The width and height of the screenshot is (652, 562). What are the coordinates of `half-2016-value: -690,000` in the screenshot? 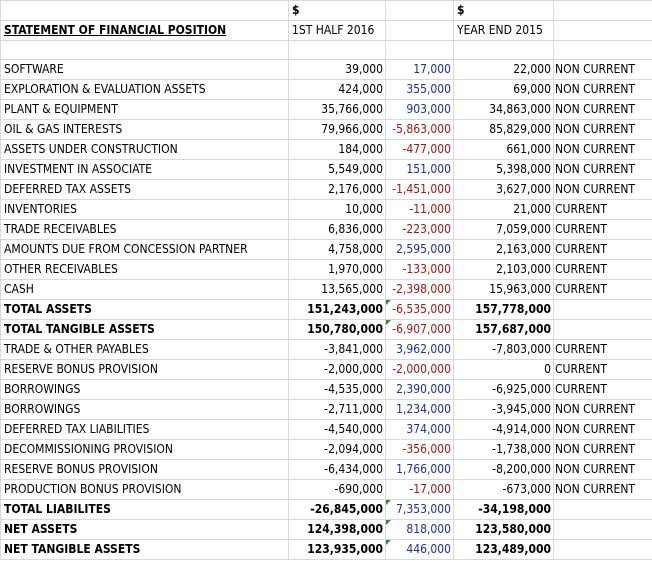 It's located at (337, 489).